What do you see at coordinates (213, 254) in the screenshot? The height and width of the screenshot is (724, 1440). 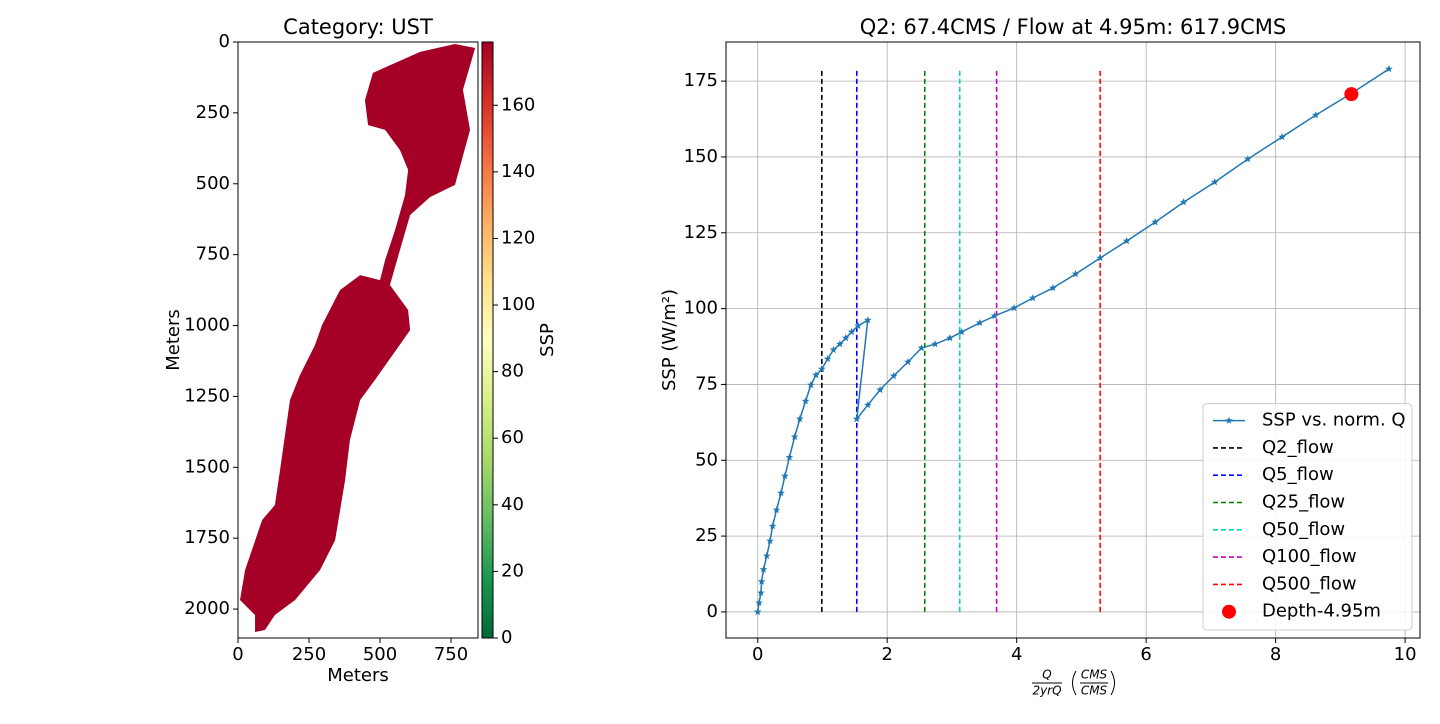 I see `y-tick-label: 750` at bounding box center [213, 254].